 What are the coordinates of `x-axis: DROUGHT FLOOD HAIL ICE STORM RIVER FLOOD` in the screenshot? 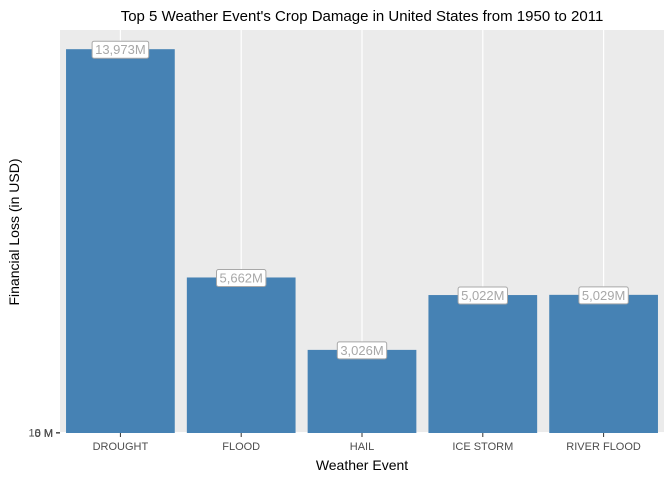 It's located at (367, 443).